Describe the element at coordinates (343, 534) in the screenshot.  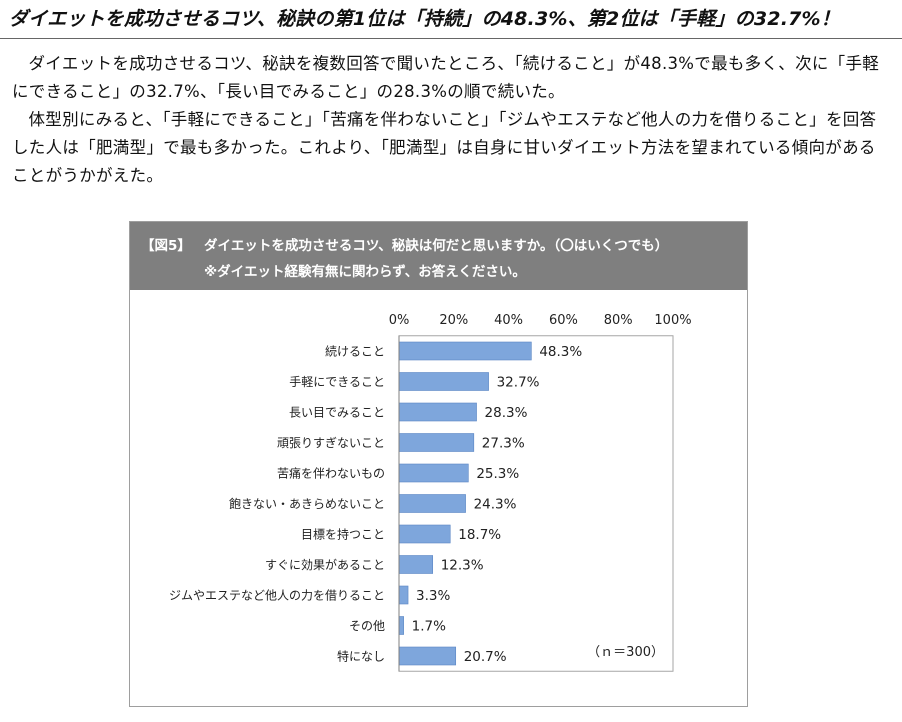
I see `category-label: 目標を持つこと` at that location.